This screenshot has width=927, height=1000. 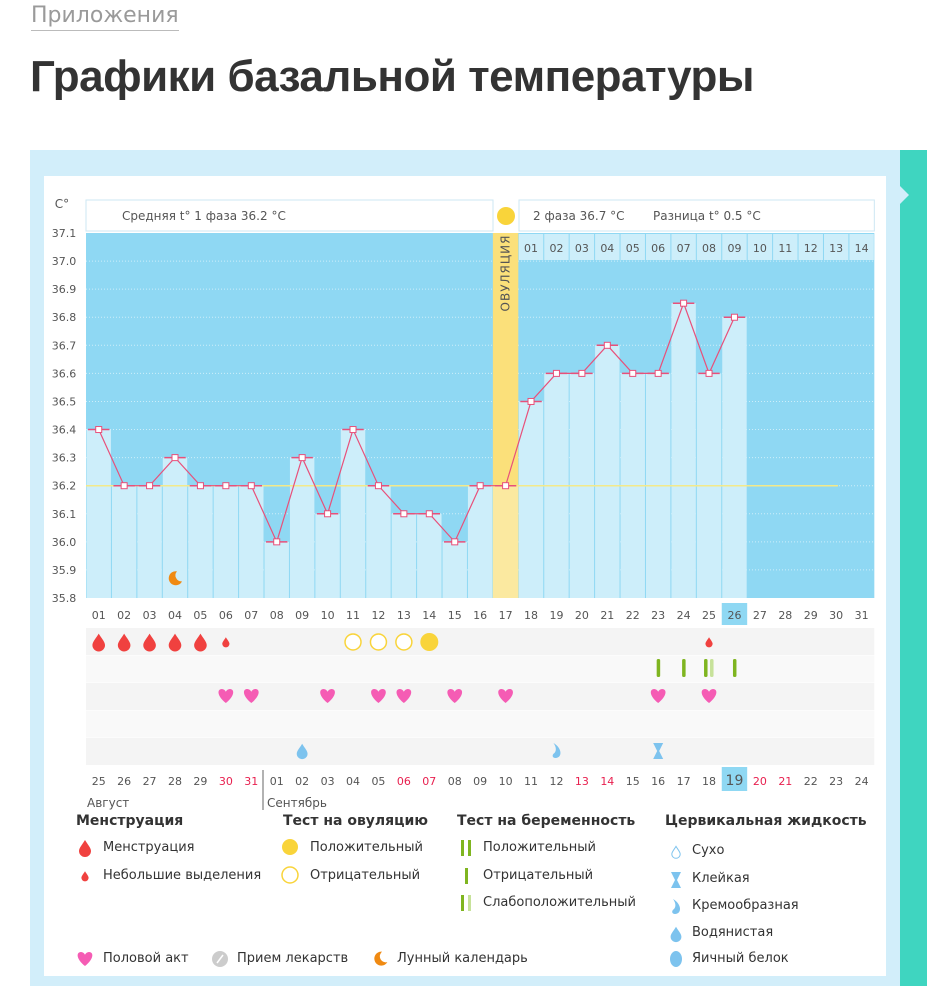 What do you see at coordinates (785, 615) in the screenshot?
I see `cycle-day-label: 28` at bounding box center [785, 615].